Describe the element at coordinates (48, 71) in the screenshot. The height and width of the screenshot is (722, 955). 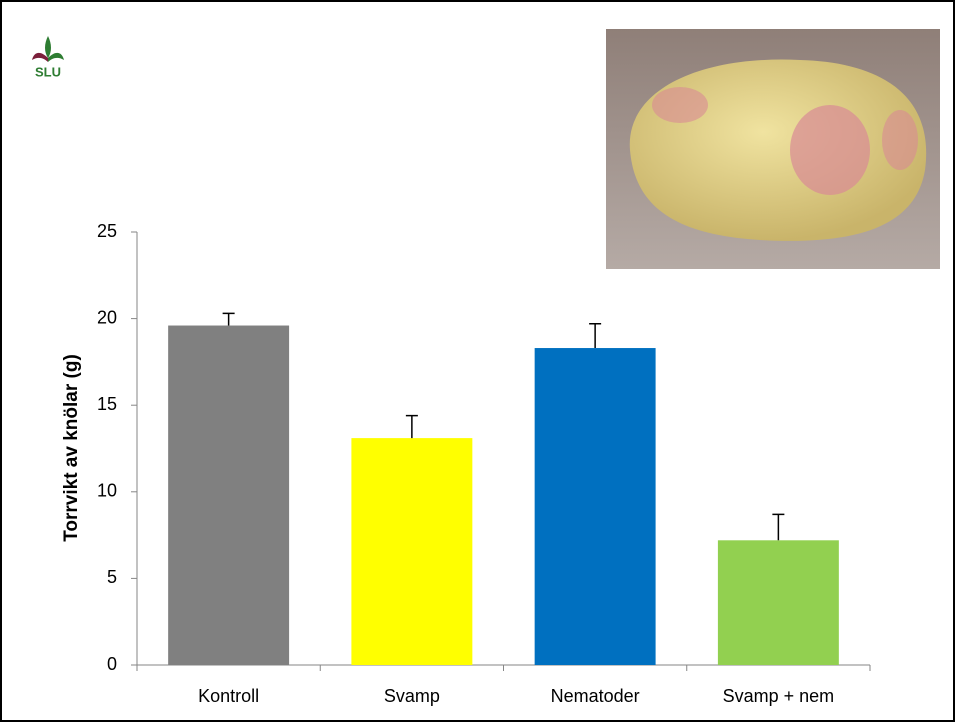
I see `logo-text: SLU` at that location.